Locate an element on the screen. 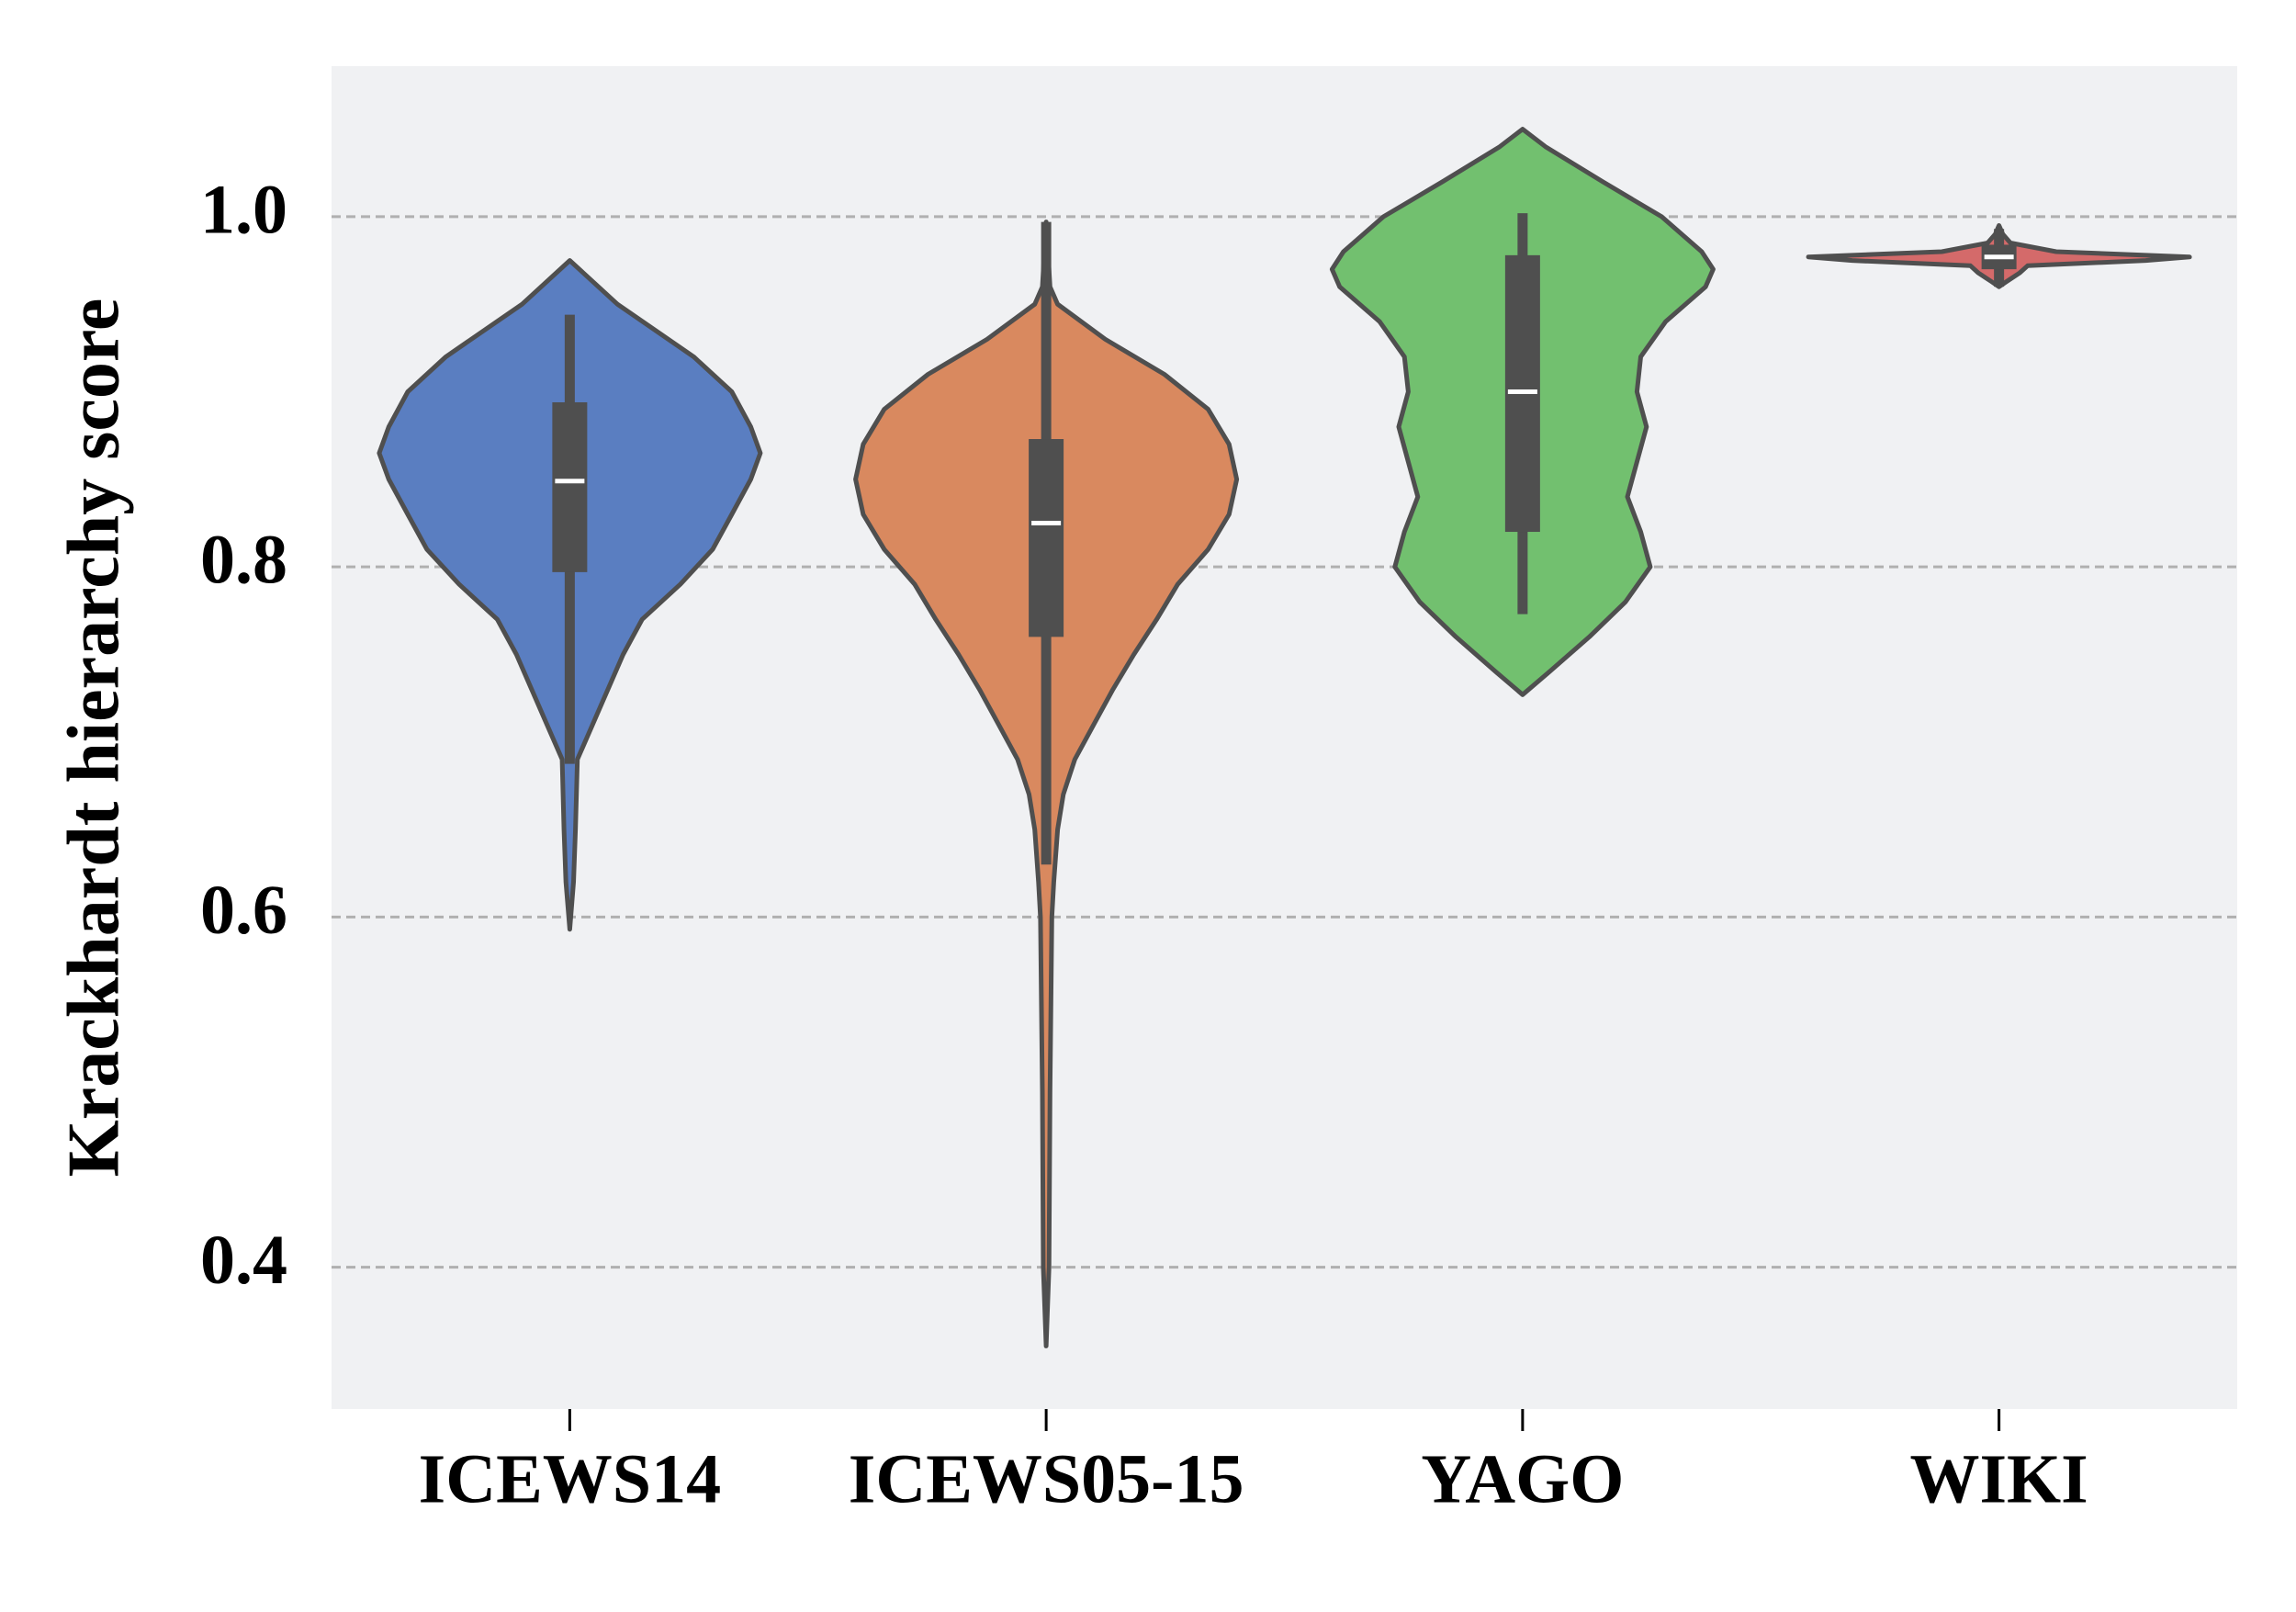 The image size is (2296, 1612). x-tick-label: ICEWS05-15 is located at coordinates (1046, 1478).